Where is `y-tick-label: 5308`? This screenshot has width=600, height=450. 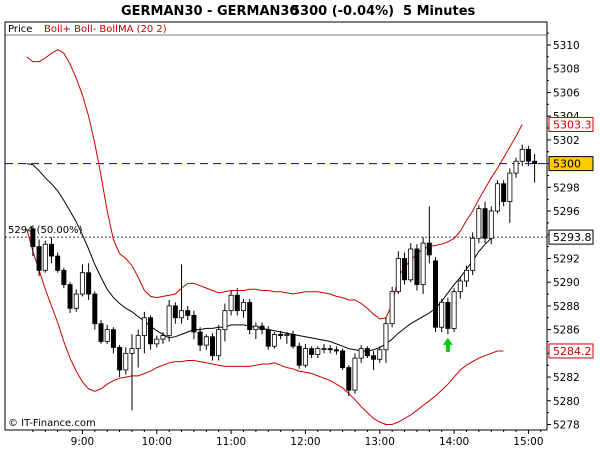
y-tick-label: 5308 is located at coordinates (566, 70).